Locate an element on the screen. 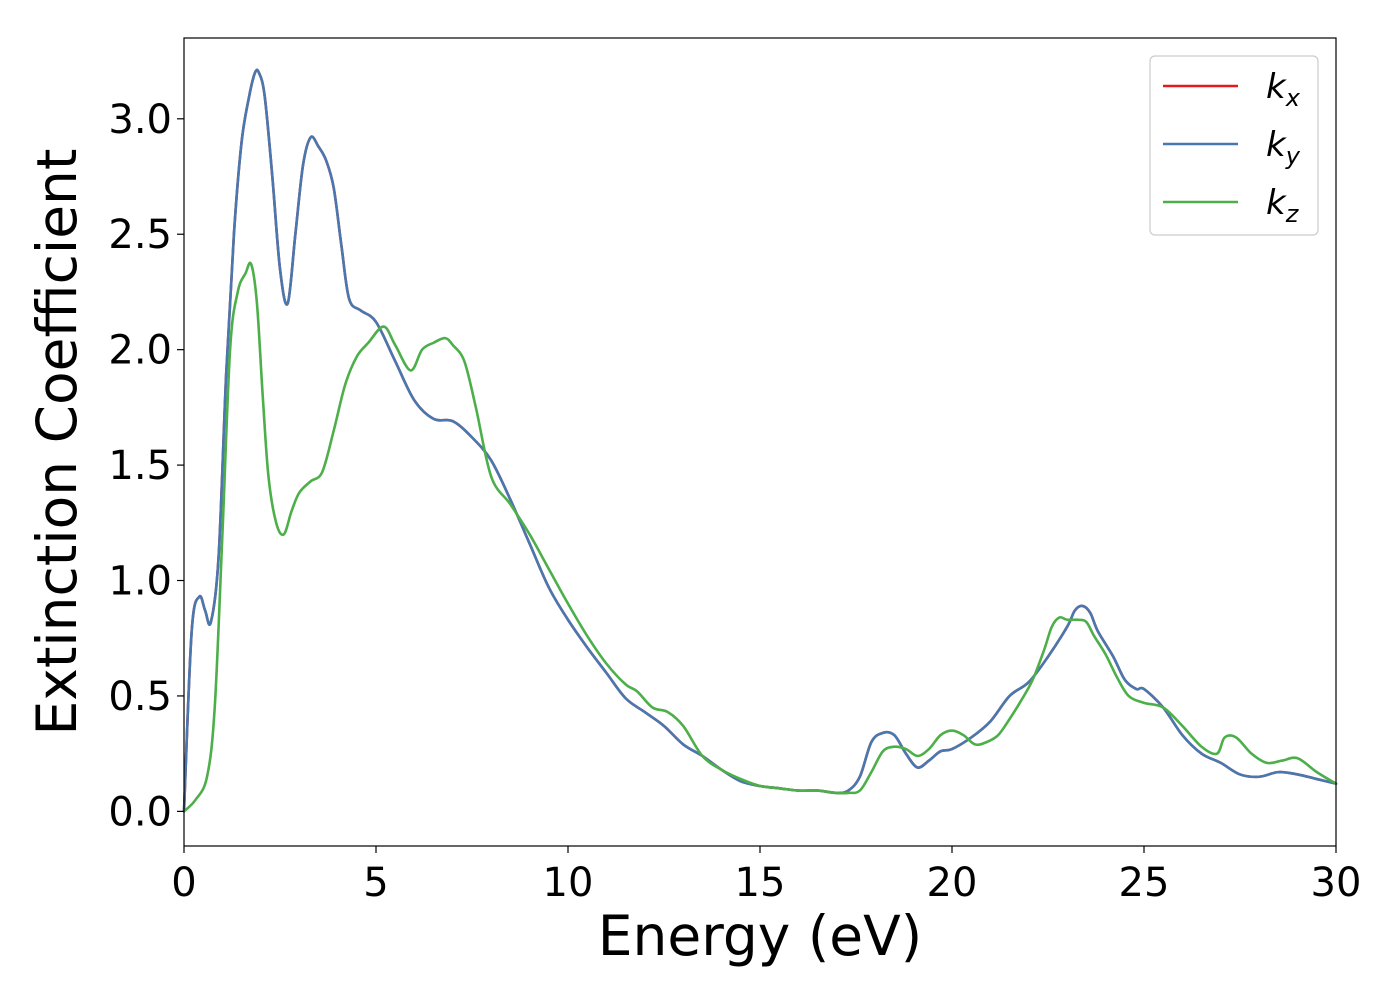 Image resolution: width=1400 pixels, height=1000 pixels. y-tick-label: 2.5 is located at coordinates (140, 235).